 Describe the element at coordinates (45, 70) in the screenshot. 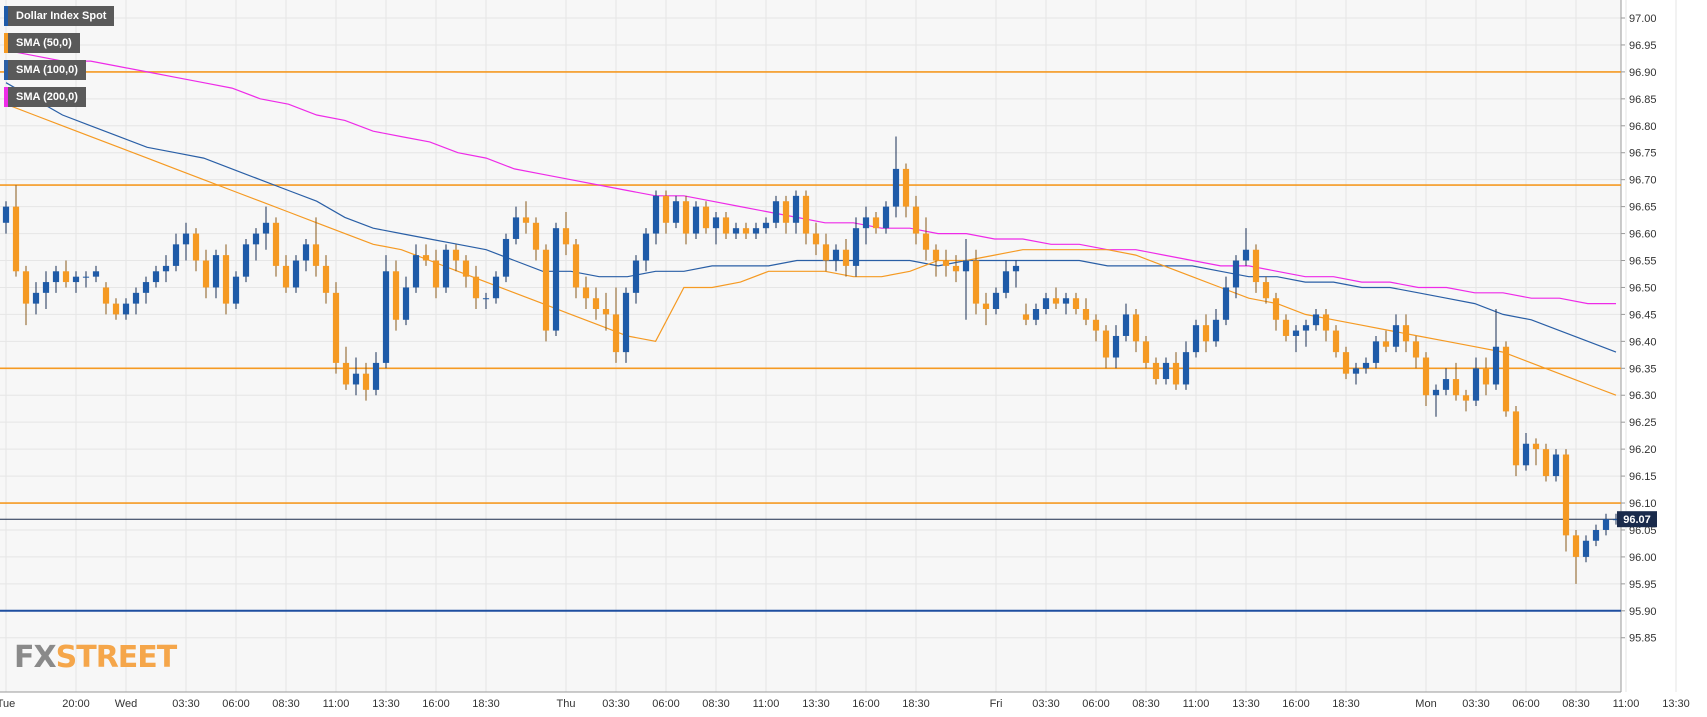

I see `legend-item-sma-100: SMA (100,0)` at that location.